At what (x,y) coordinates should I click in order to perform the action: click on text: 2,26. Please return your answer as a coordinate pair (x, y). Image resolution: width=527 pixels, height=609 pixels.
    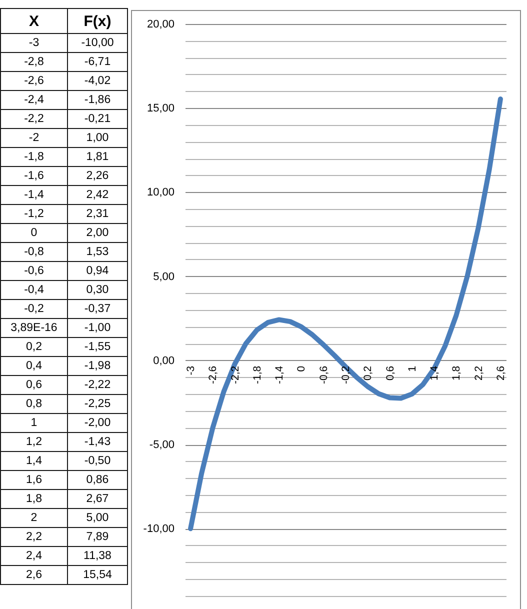
    Looking at the image, I should click on (98, 176).